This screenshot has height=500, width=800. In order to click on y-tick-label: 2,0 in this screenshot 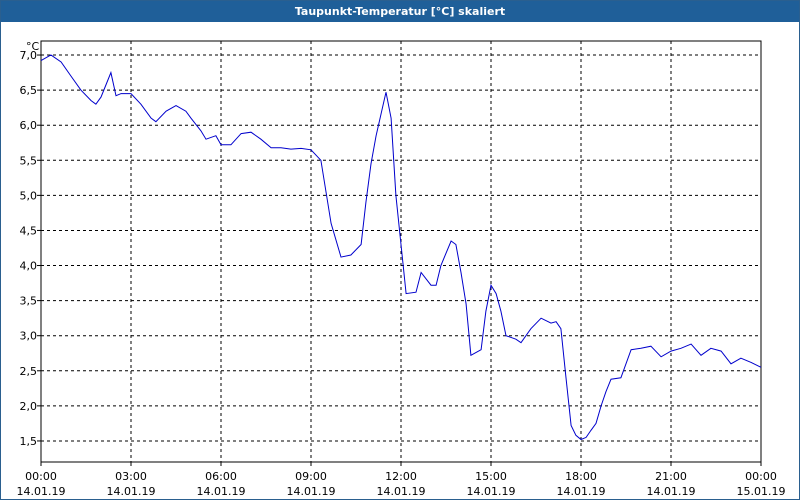, I will do `click(29, 406)`.